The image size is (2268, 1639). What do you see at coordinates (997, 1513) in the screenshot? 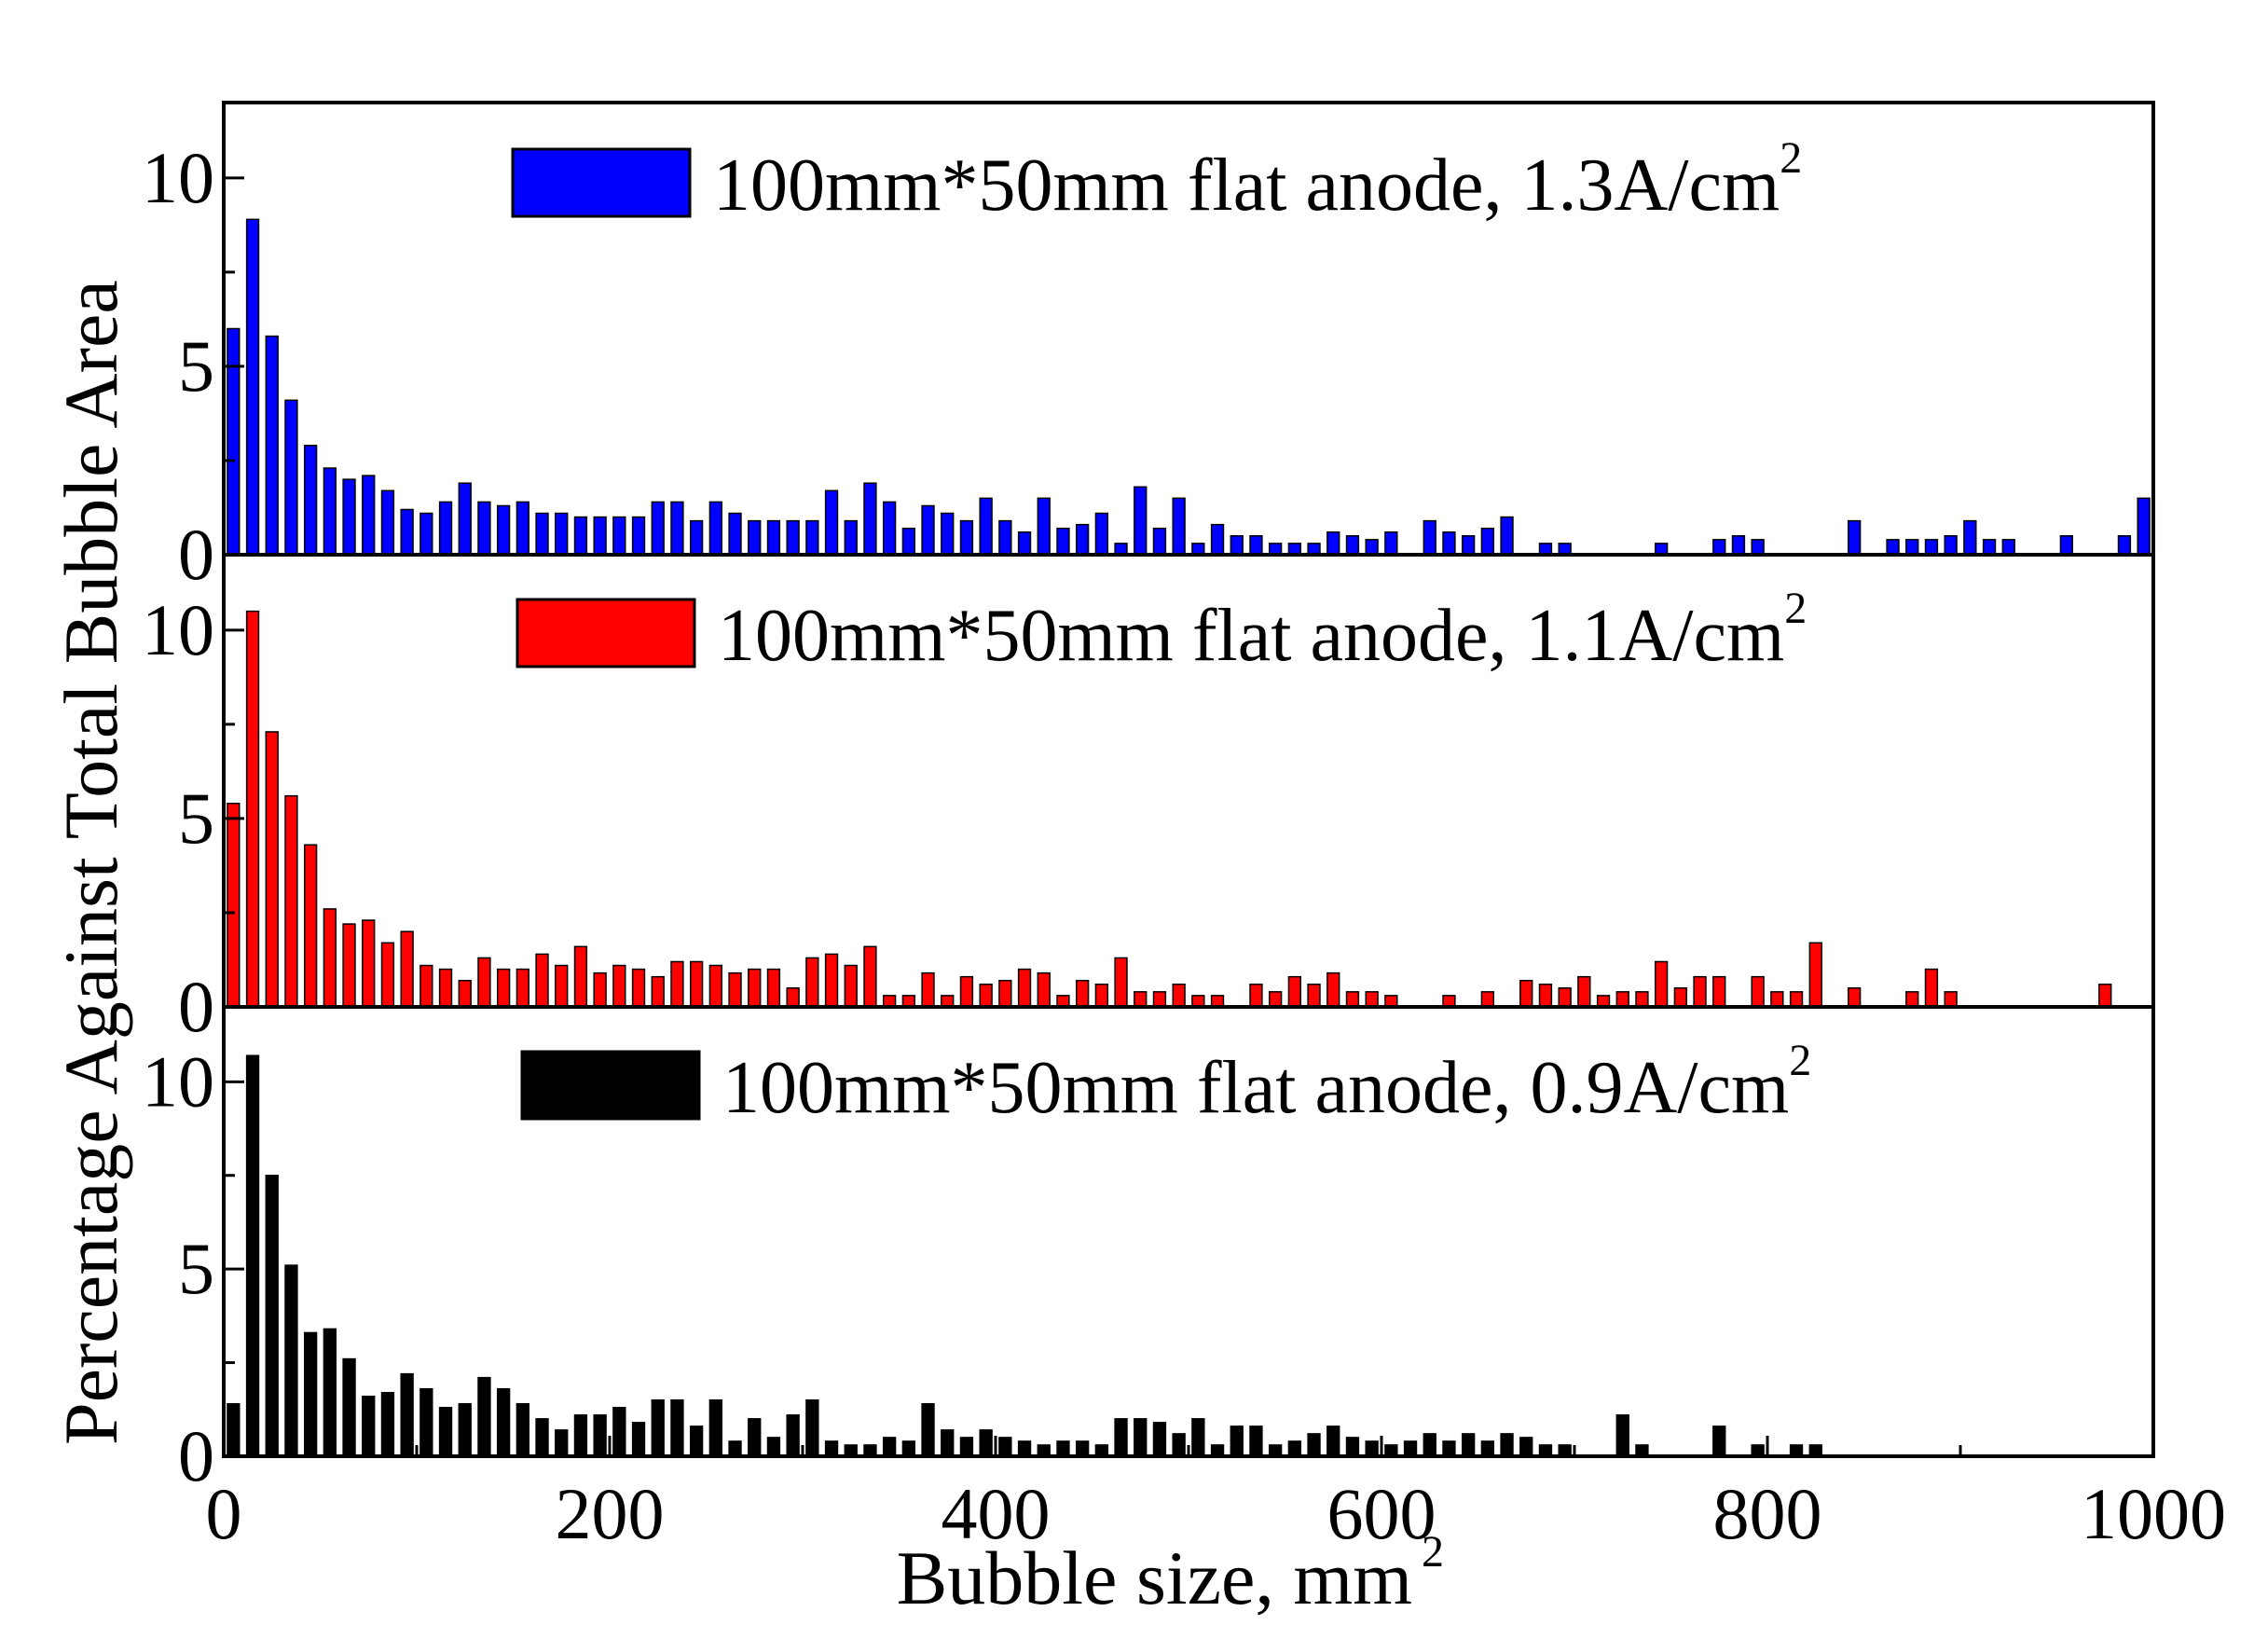
I see `x-tick-label-400: 400` at bounding box center [997, 1513].